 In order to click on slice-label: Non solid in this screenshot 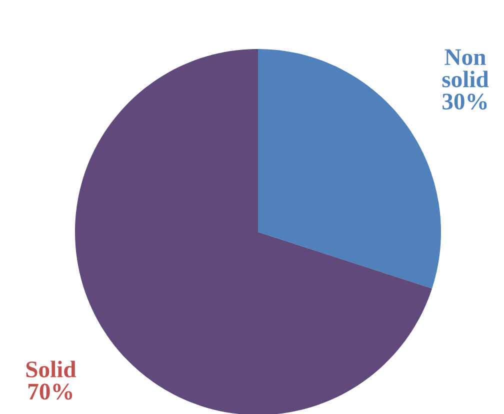, I will do `click(465, 68)`.